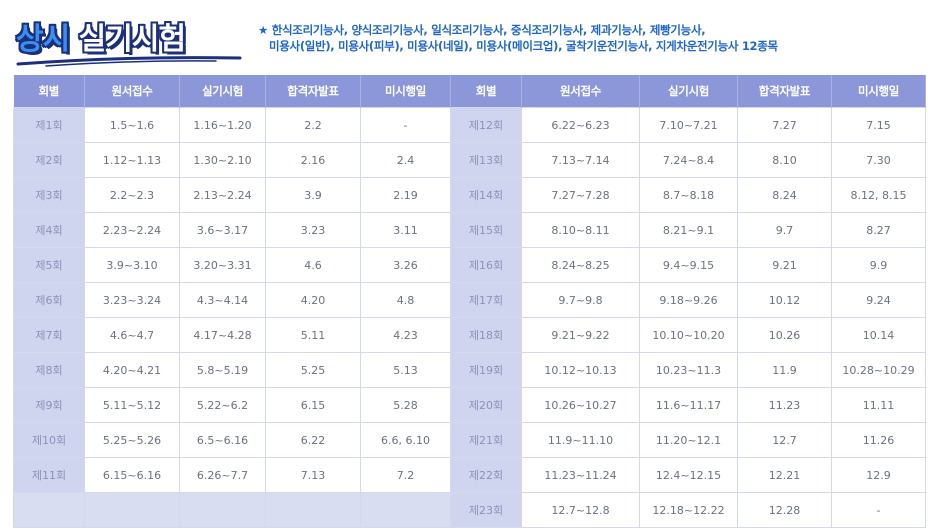  Describe the element at coordinates (222, 335) in the screenshot. I see `cell-practical-exam: 4.17~4.28` at that location.